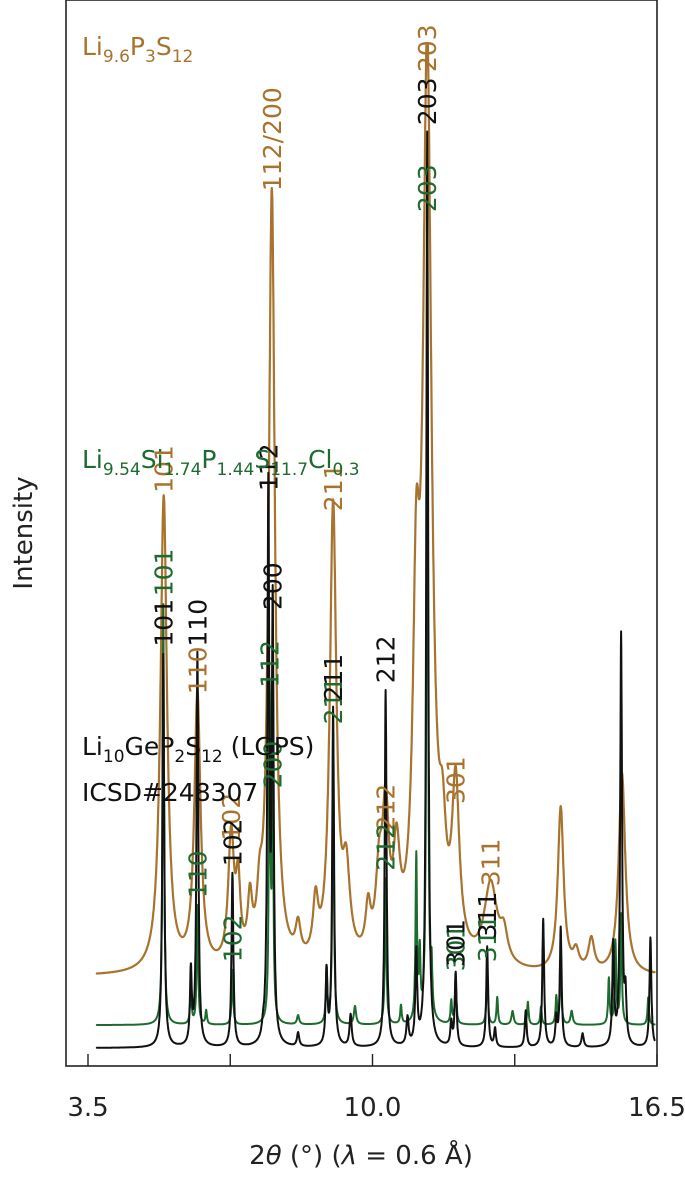 The image size is (685, 1185). Describe the element at coordinates (361, 1155) in the screenshot. I see `x-axis-label: 2θ (°) (λ = 0.6 Å)` at that location.